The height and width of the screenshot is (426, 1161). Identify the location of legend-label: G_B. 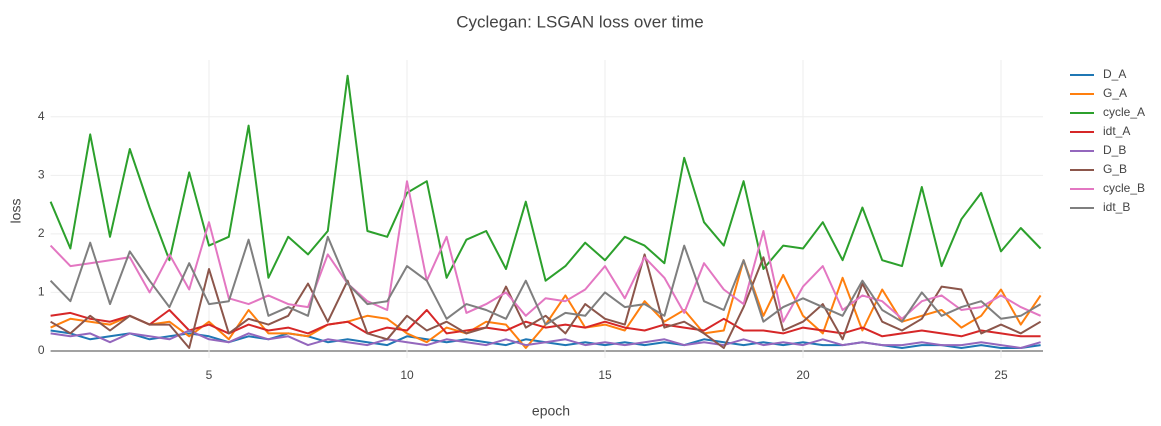
(1115, 169).